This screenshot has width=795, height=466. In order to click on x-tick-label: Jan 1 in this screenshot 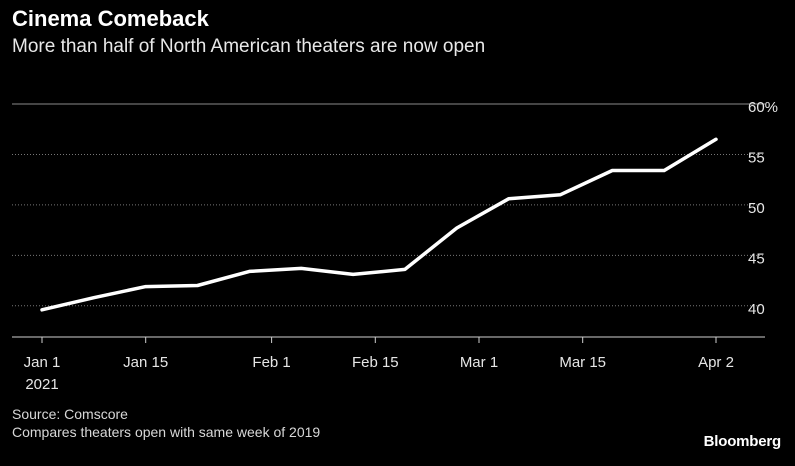, I will do `click(42, 362)`.